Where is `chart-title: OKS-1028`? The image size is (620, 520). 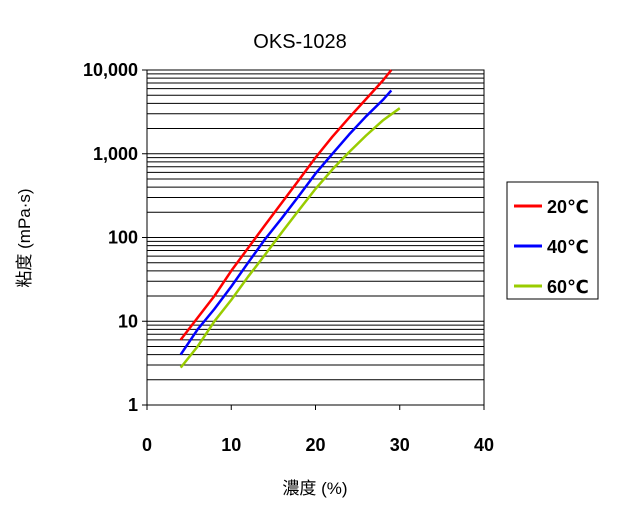
chart-title: OKS-1028 is located at coordinates (299, 42).